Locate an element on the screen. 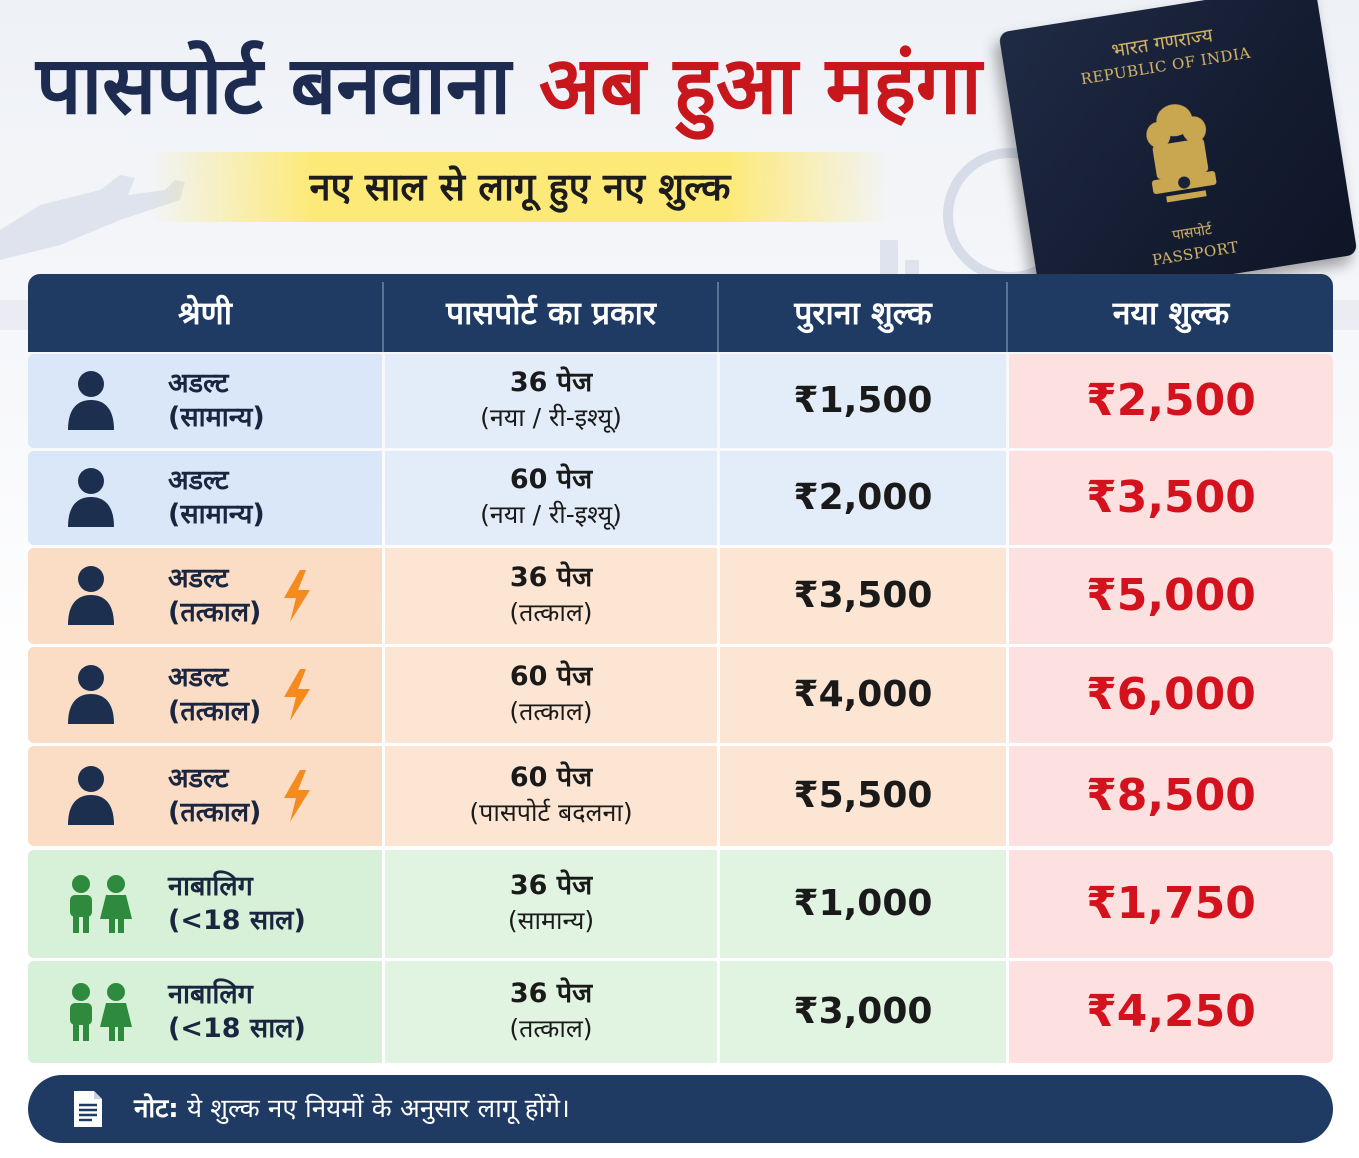 Image resolution: width=1359 pixels, height=1158 pixels. note-message: ये शुल्क नए नियमों के अनुसार लागू होंगे। is located at coordinates (378, 1109).